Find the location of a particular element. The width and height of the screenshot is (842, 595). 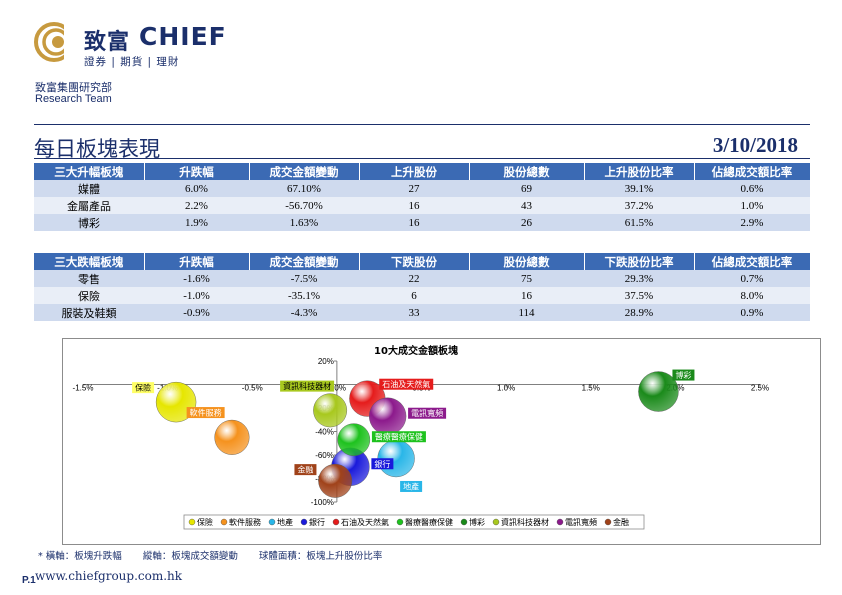

title-divider is located at coordinates (422, 158).